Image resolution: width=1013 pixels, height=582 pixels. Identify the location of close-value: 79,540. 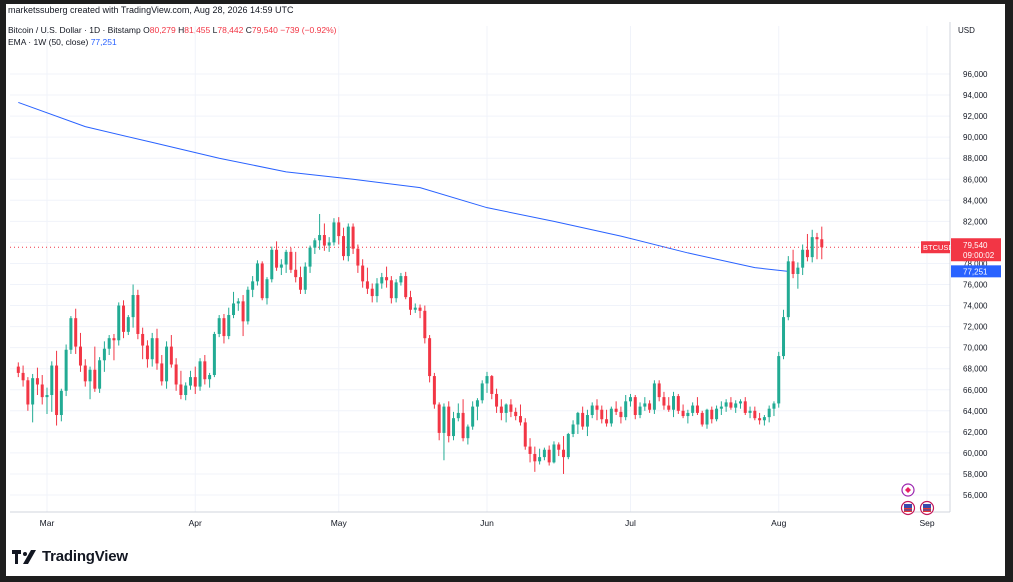
(264, 30).